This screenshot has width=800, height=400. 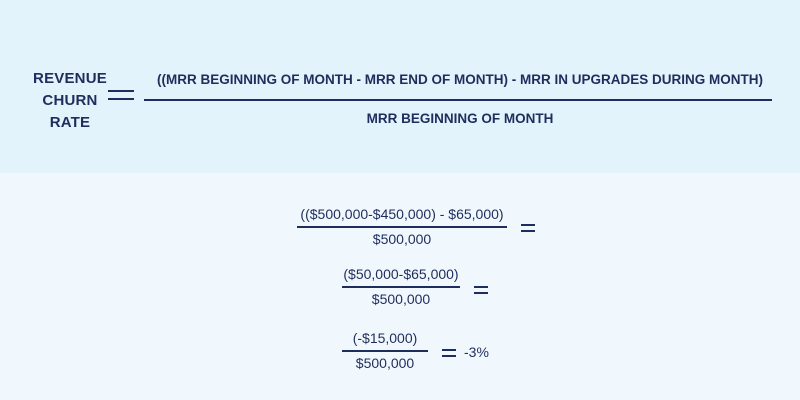 I want to click on step-3-equals-sign, so click(x=449, y=353).